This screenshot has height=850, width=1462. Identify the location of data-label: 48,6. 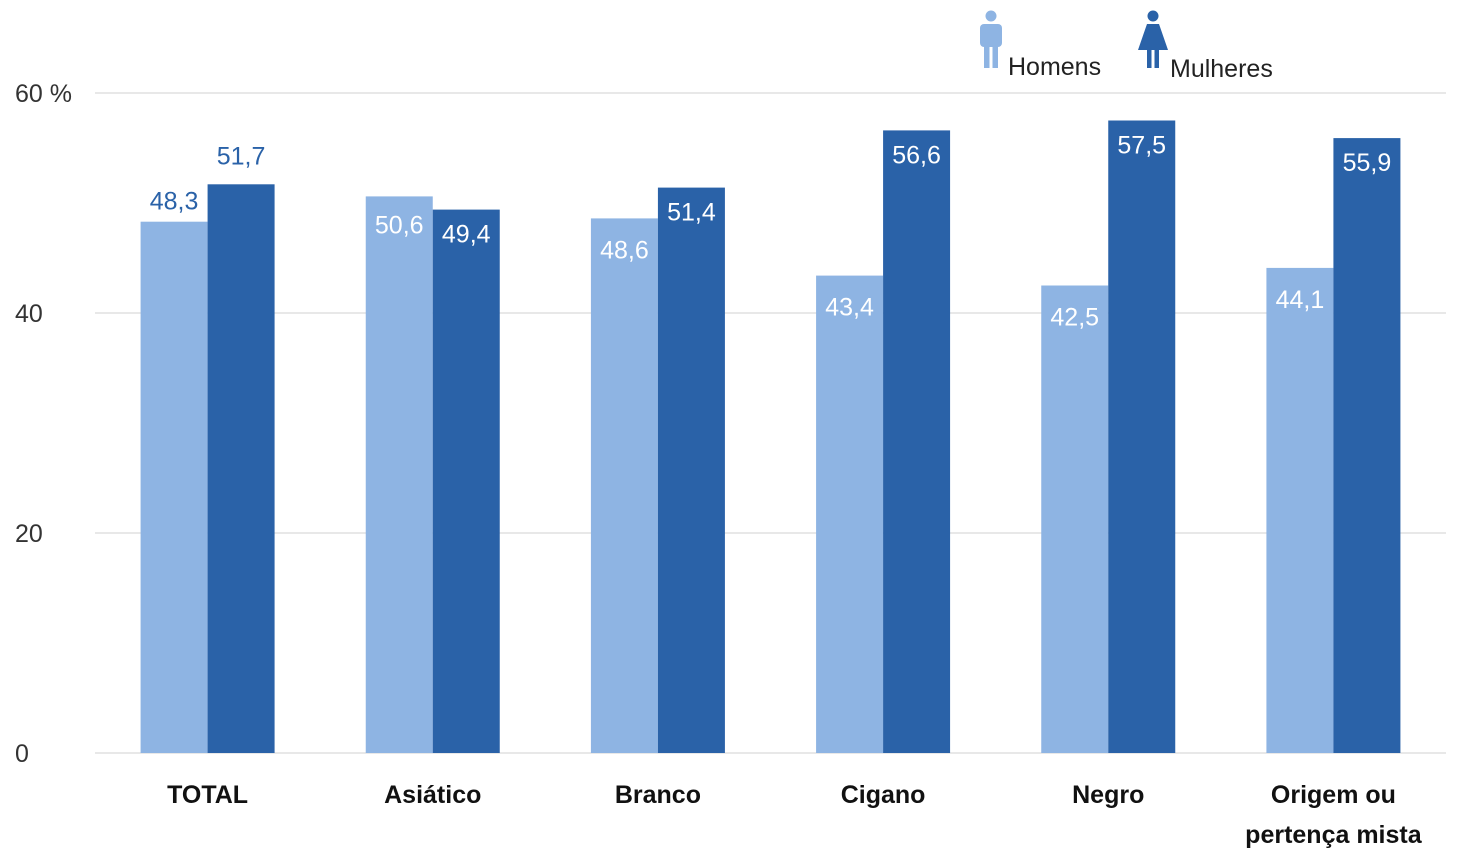
(624, 250).